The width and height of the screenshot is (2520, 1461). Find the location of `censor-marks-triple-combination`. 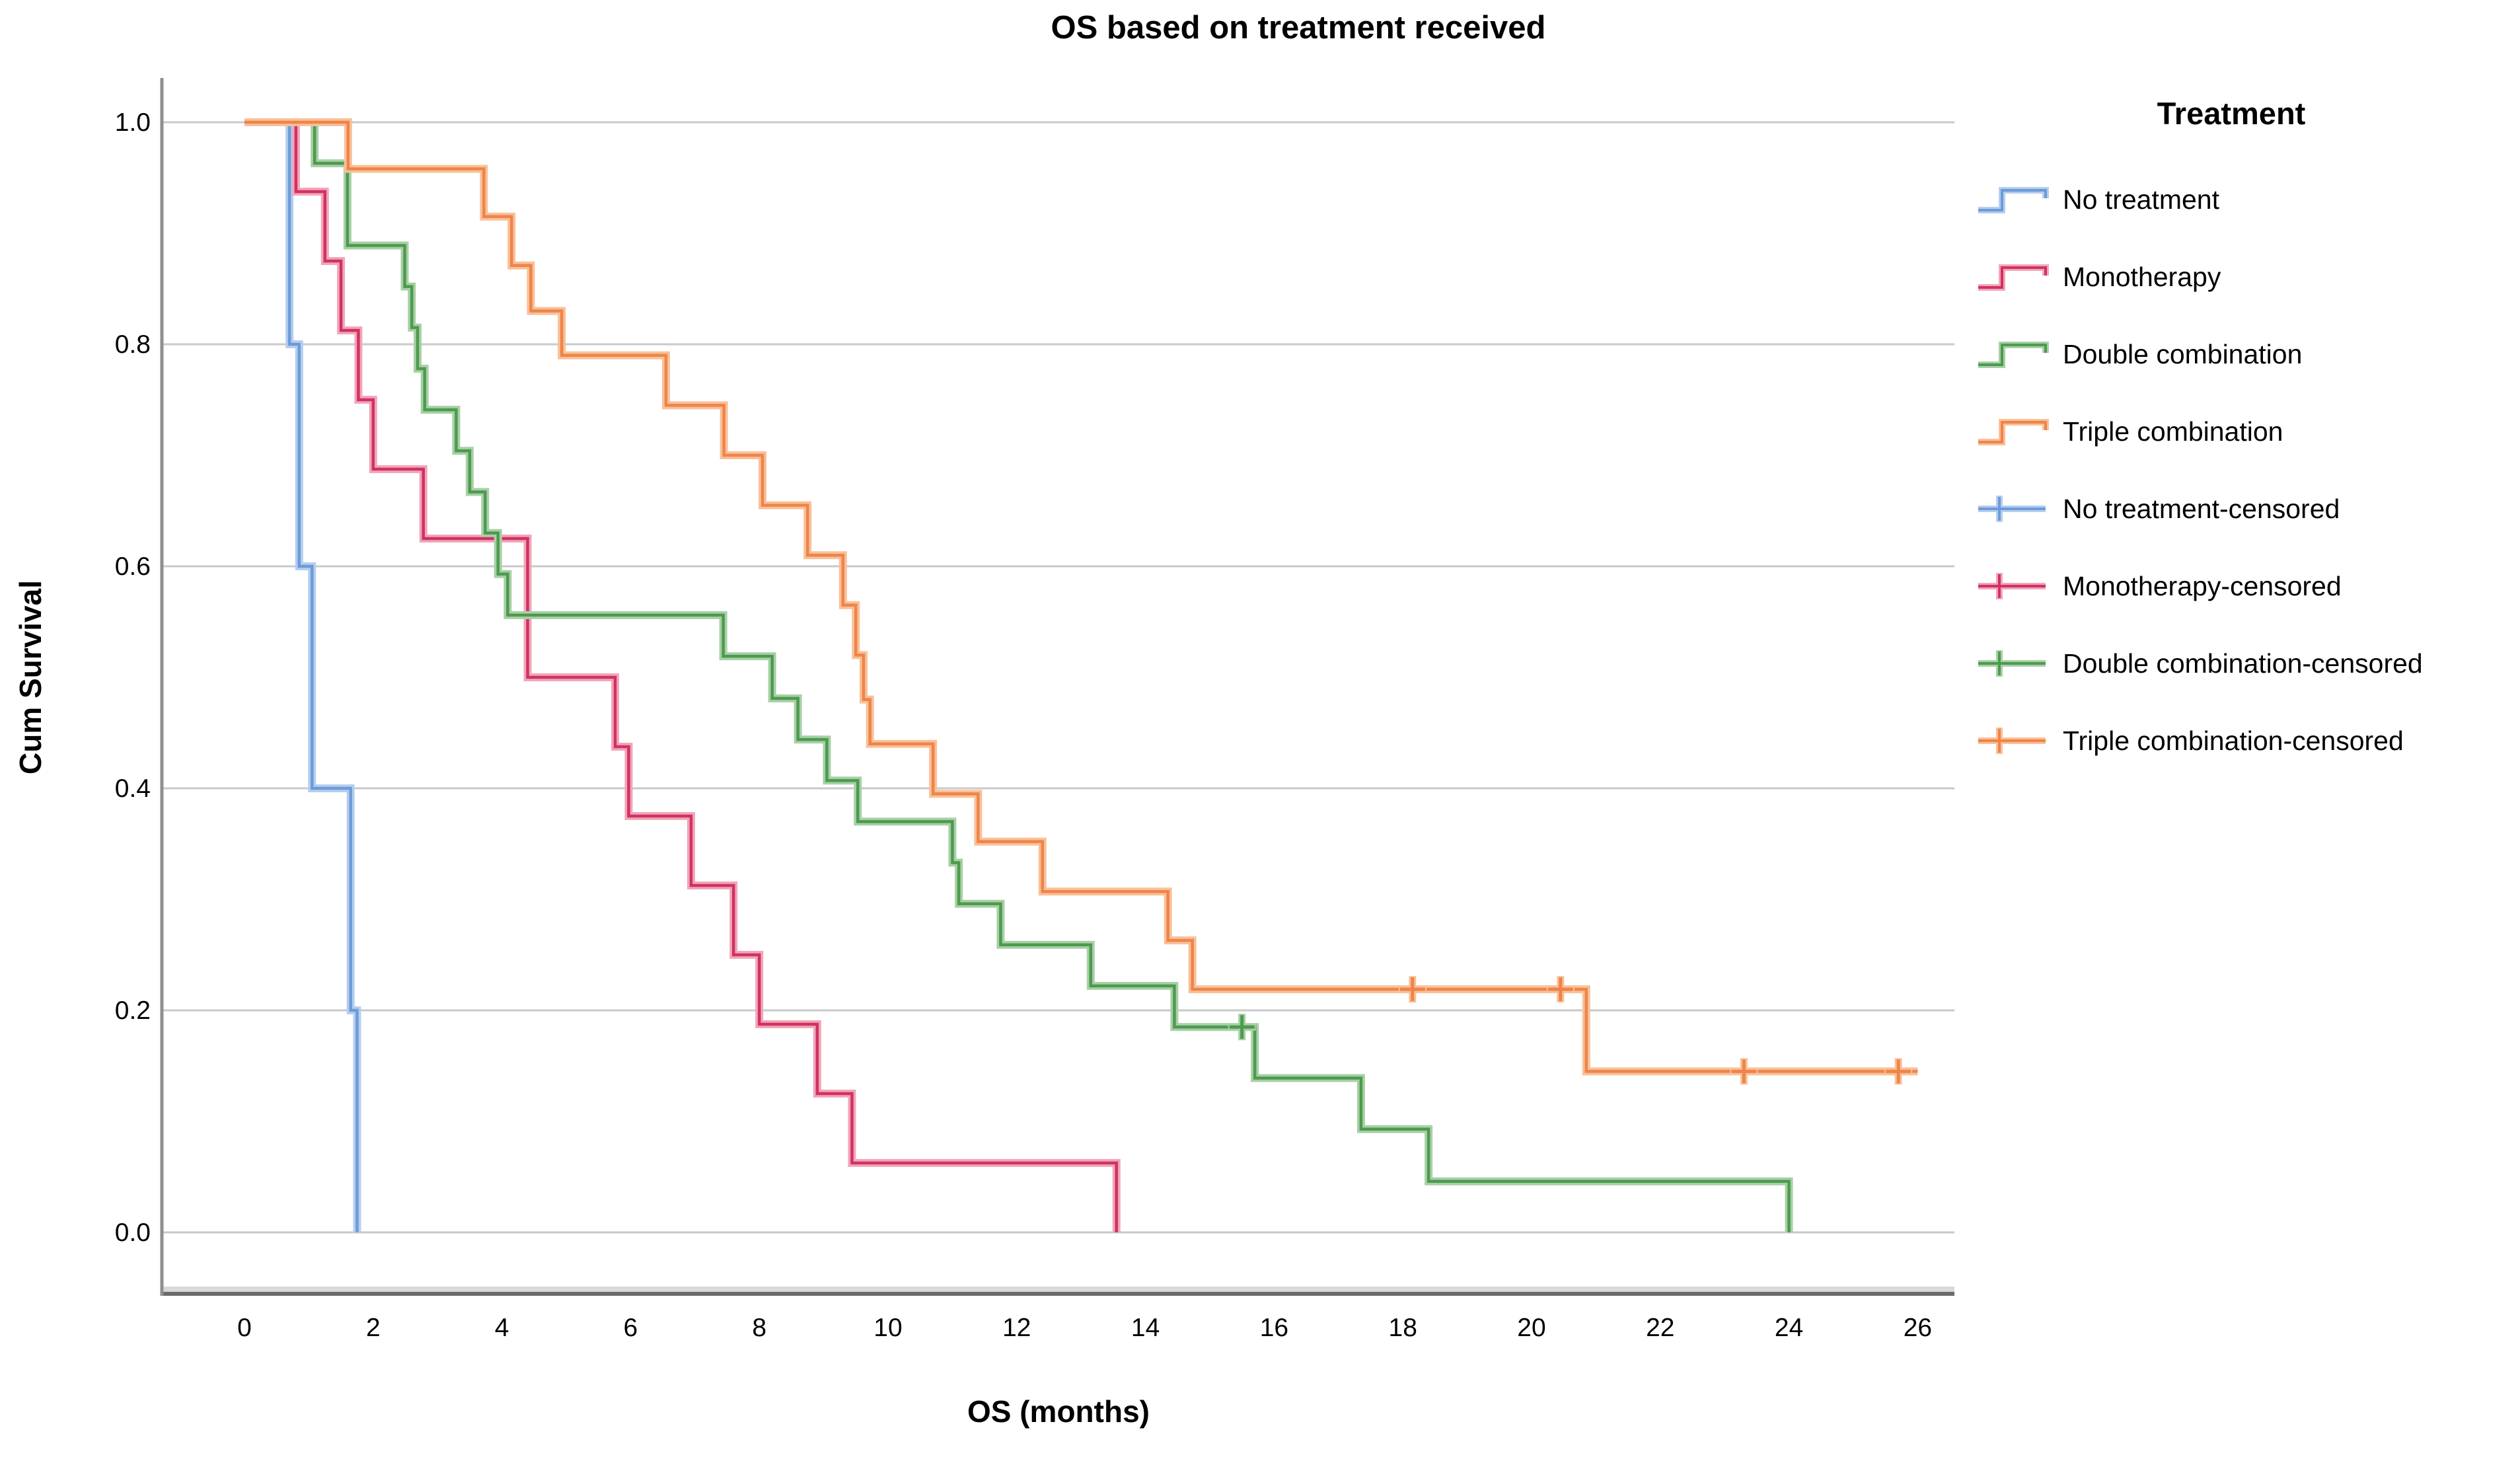

censor-marks-triple-combination is located at coordinates (1656, 1030).